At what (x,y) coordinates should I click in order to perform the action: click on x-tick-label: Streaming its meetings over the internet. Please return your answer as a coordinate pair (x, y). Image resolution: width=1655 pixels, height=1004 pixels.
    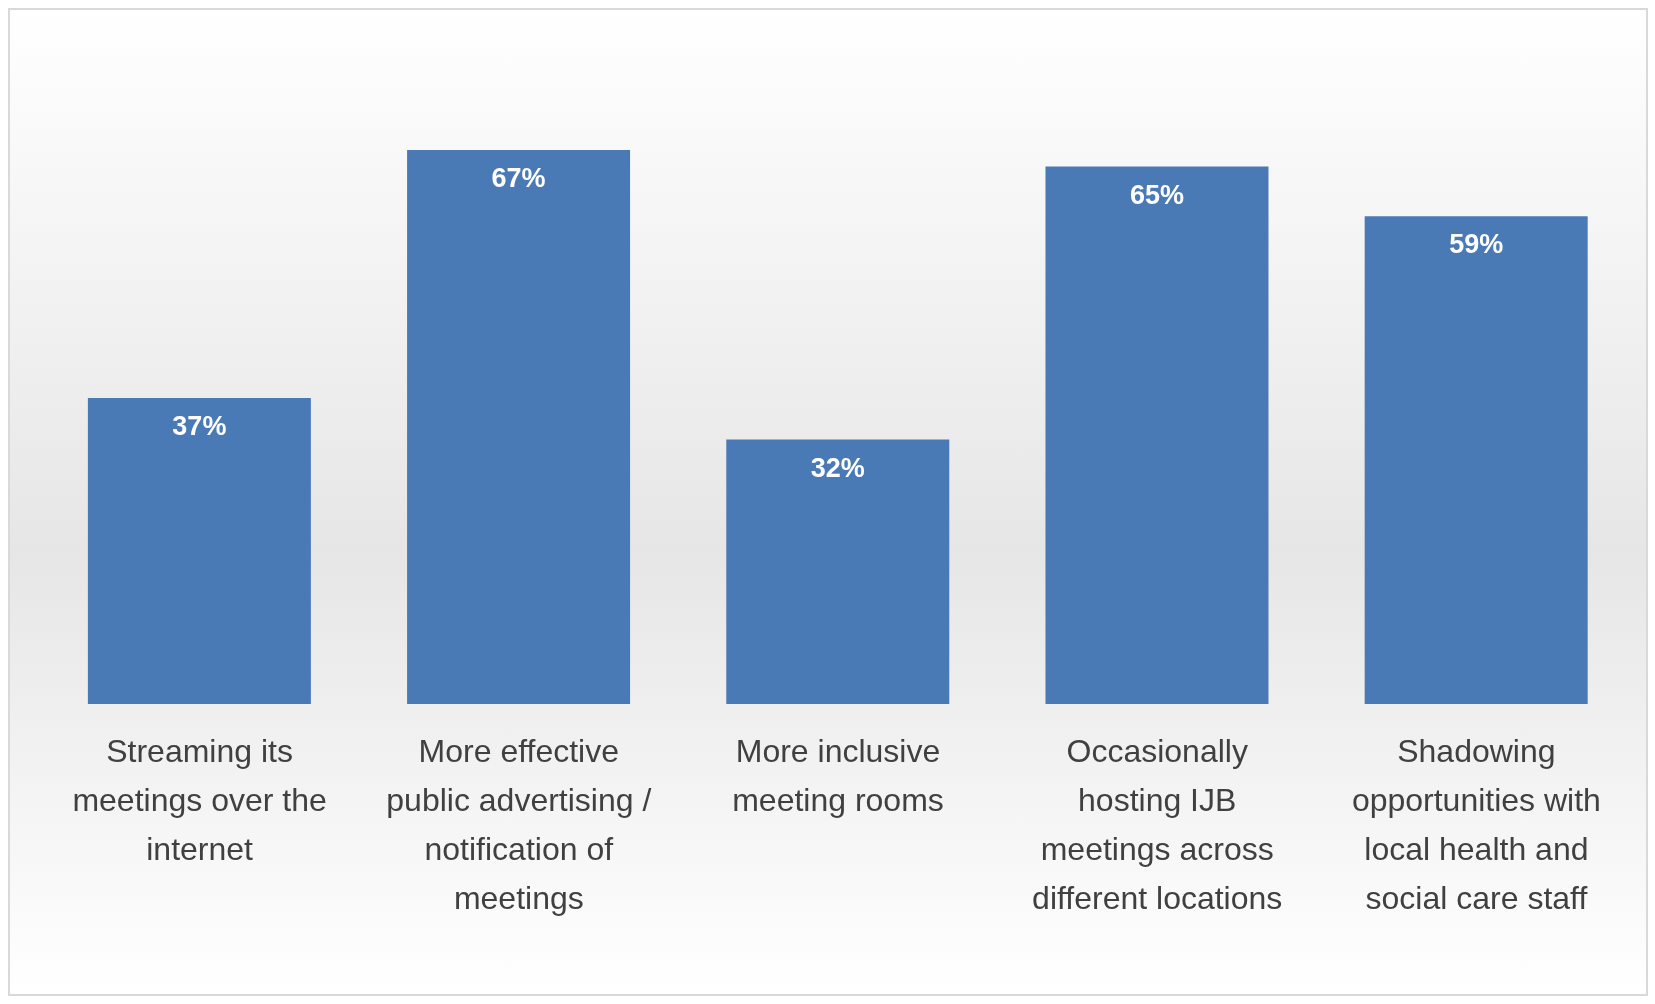
    Looking at the image, I should click on (199, 800).